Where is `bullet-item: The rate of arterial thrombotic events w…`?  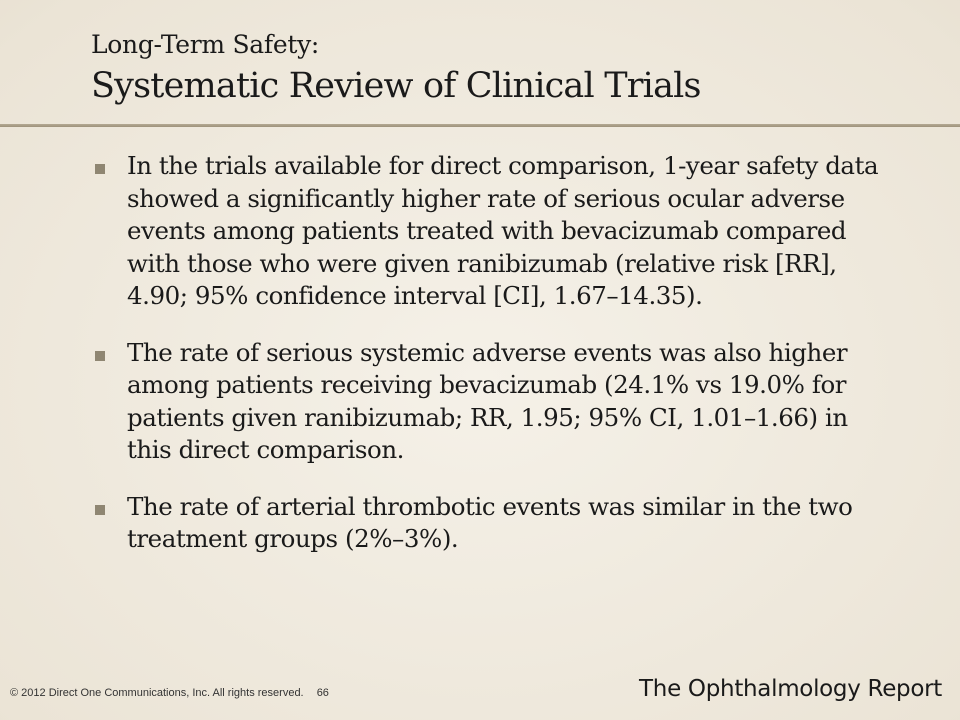
bullet-item: The rate of arterial thrombotic events w… is located at coordinates (492, 523).